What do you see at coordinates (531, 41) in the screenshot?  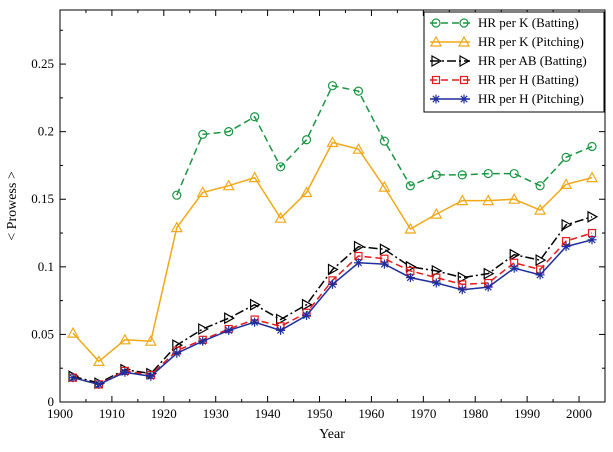 I see `legend-label: HR per K (Pitching)` at bounding box center [531, 41].